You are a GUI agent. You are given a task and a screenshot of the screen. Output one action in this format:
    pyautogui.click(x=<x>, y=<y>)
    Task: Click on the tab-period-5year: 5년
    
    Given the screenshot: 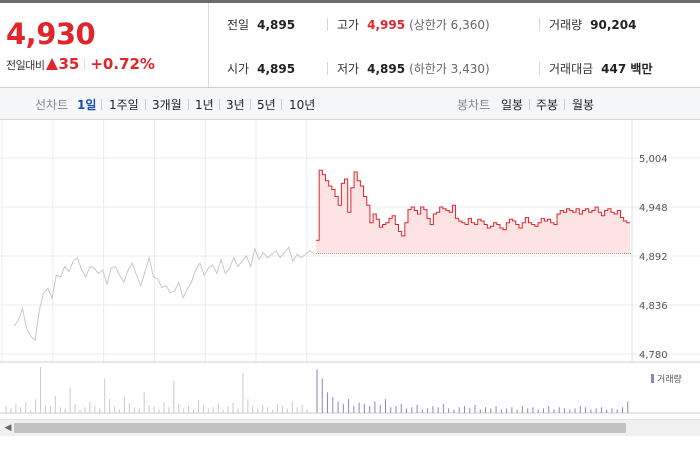 What is the action you would take?
    pyautogui.click(x=266, y=105)
    